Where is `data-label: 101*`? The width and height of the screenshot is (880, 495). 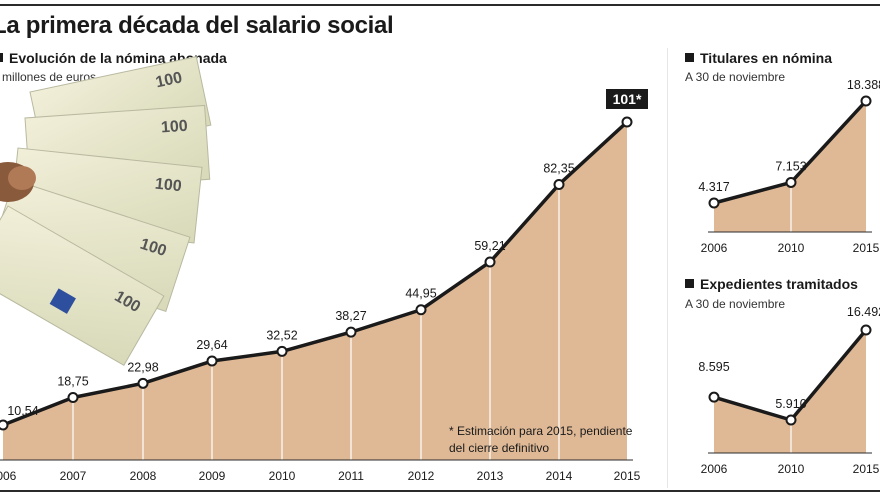 data-label: 101* is located at coordinates (627, 99).